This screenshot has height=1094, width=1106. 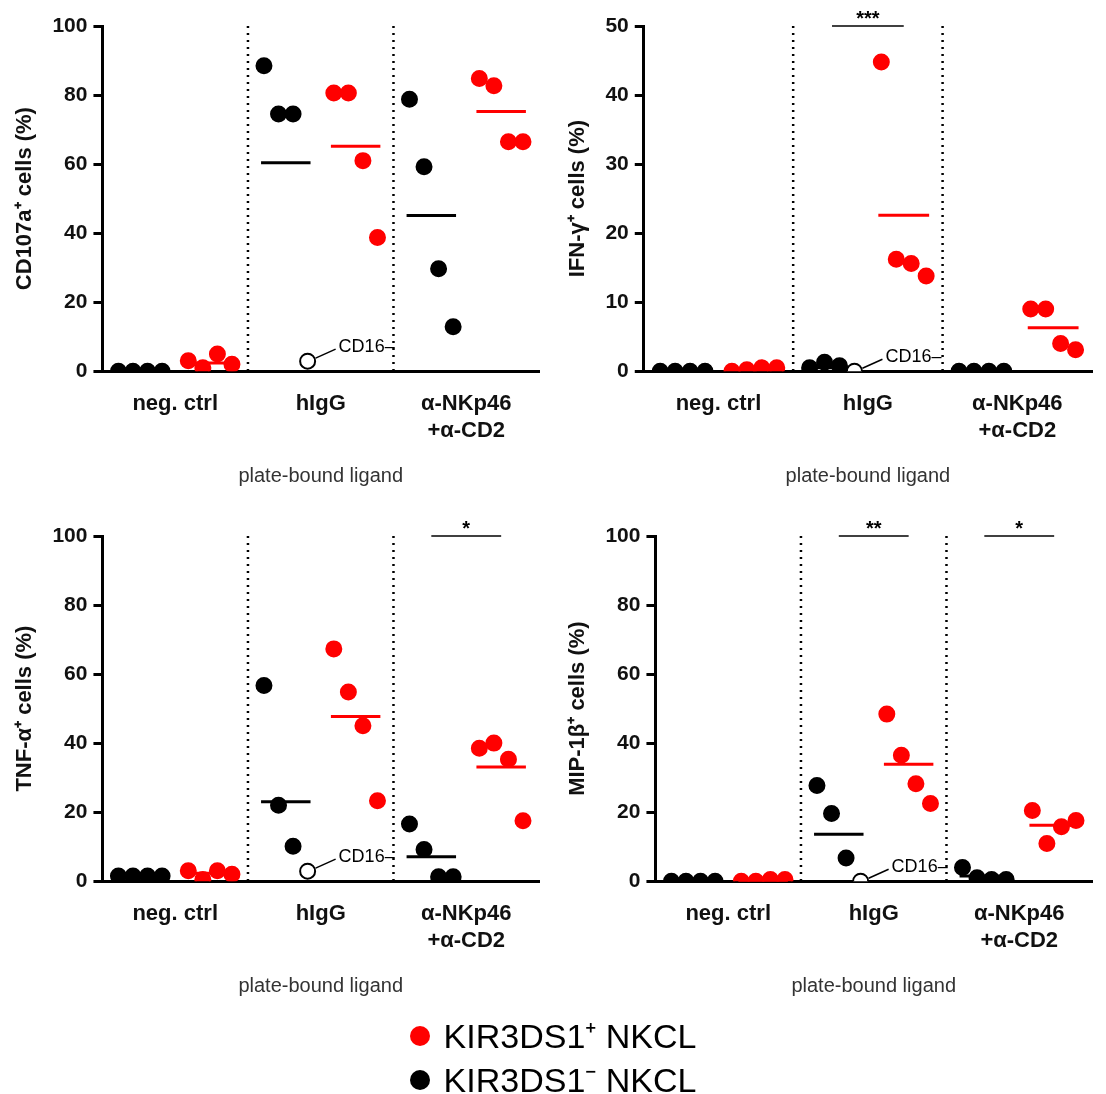 What do you see at coordinates (868, 18) in the screenshot?
I see `annotation: ***` at bounding box center [868, 18].